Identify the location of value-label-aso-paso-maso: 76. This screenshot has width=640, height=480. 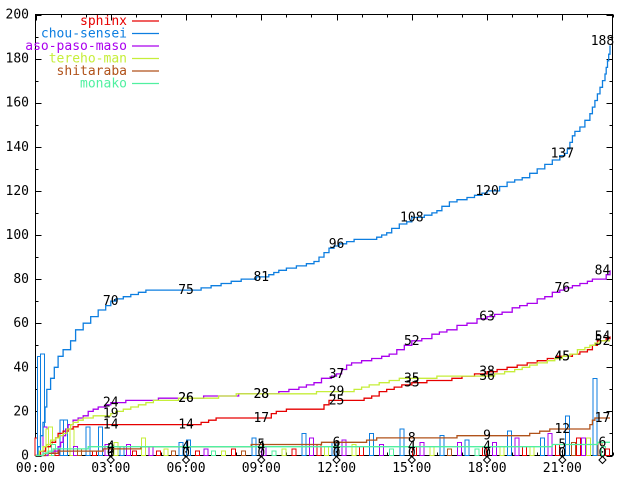
(562, 288).